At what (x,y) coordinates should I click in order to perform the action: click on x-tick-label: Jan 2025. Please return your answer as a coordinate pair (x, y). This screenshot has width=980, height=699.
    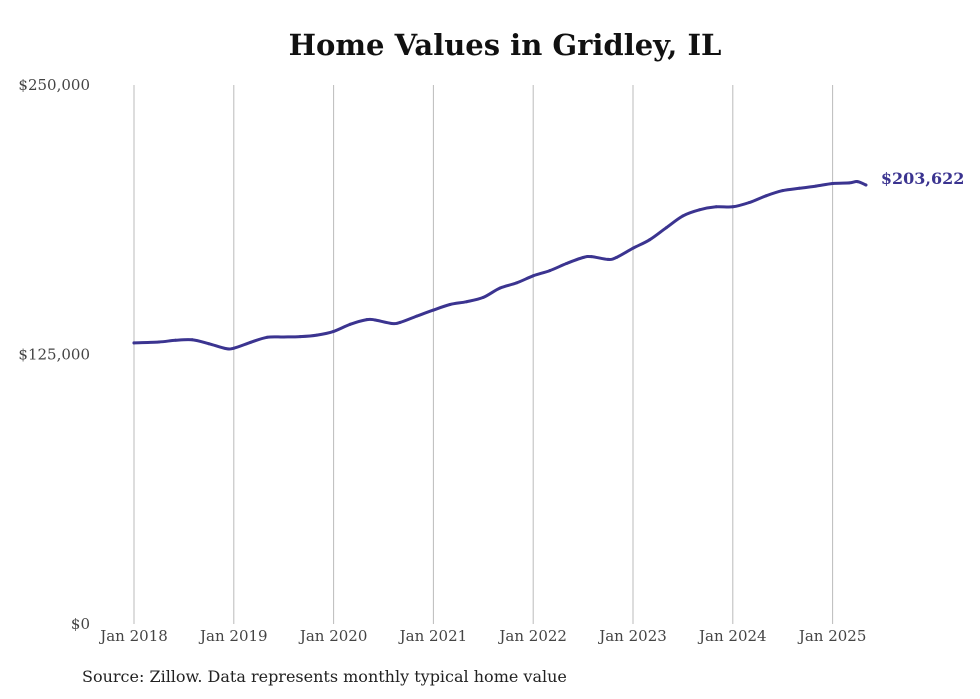
    Looking at the image, I should click on (832, 636).